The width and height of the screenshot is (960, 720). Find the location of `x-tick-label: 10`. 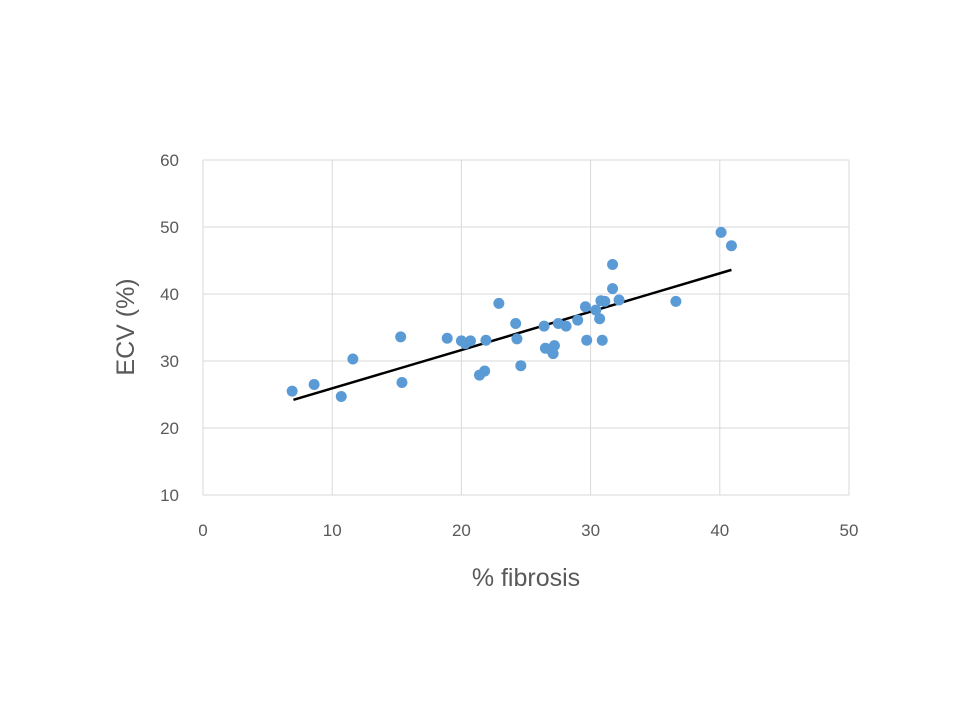

x-tick-label: 10 is located at coordinates (332, 530).